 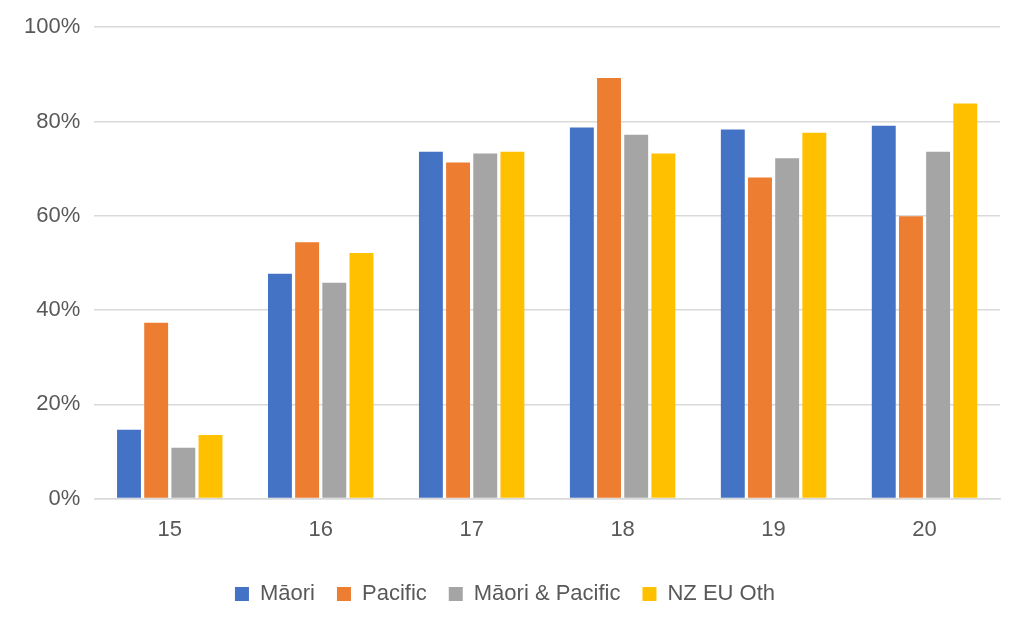 What do you see at coordinates (52, 26) in the screenshot?
I see `y-tick-label: 100%` at bounding box center [52, 26].